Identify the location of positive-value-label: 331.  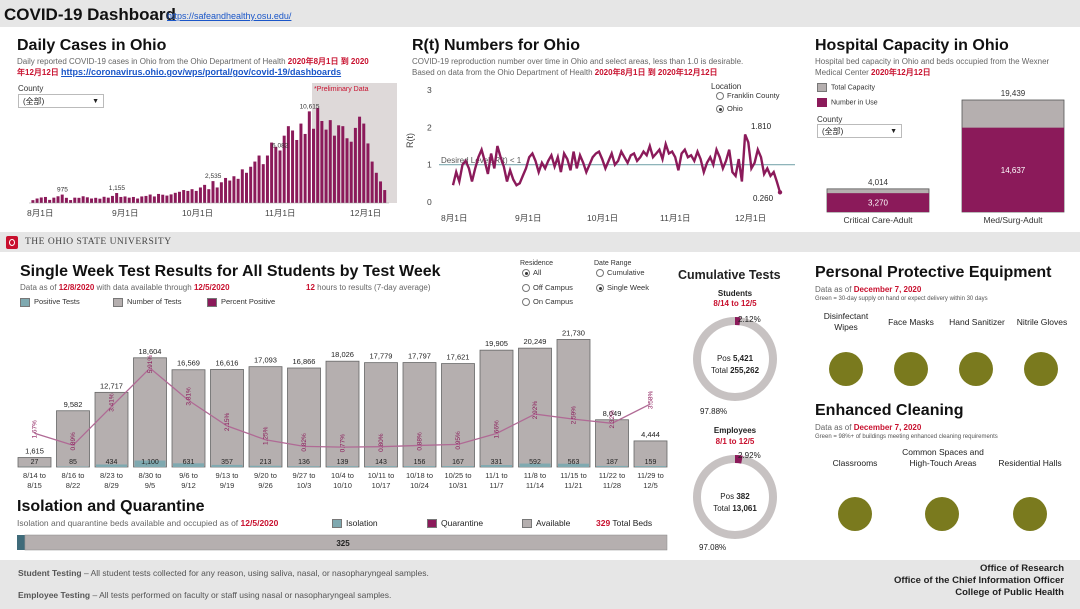
(497, 462).